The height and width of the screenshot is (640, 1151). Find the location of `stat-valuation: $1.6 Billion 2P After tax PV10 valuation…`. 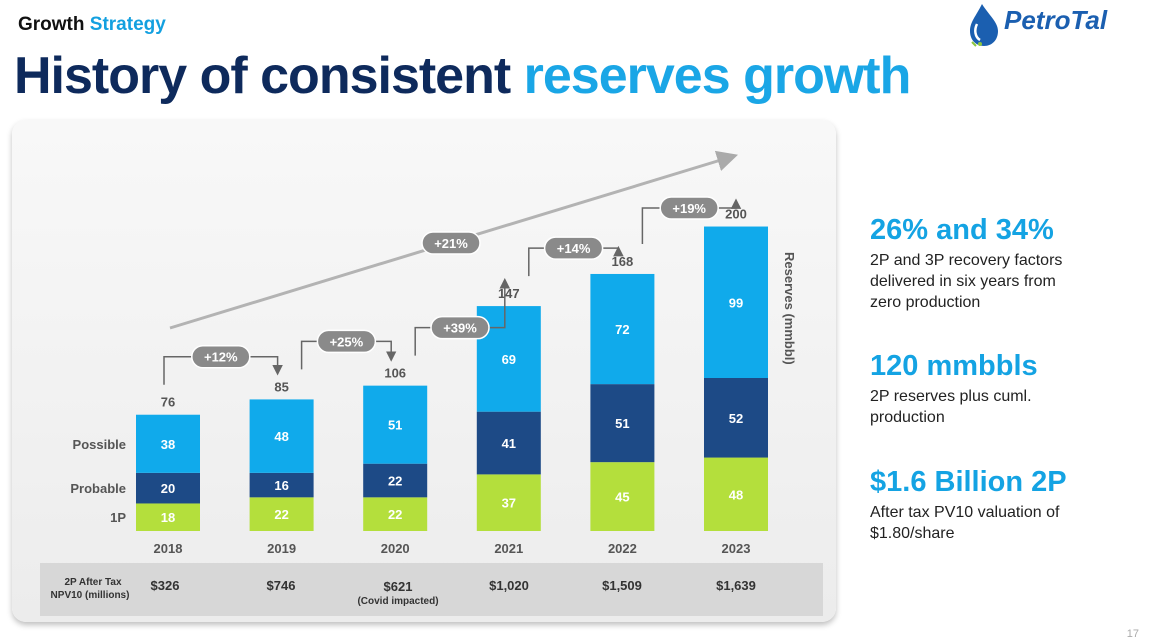

stat-valuation: $1.6 Billion 2P After tax PV10 valuation… is located at coordinates (968, 505).